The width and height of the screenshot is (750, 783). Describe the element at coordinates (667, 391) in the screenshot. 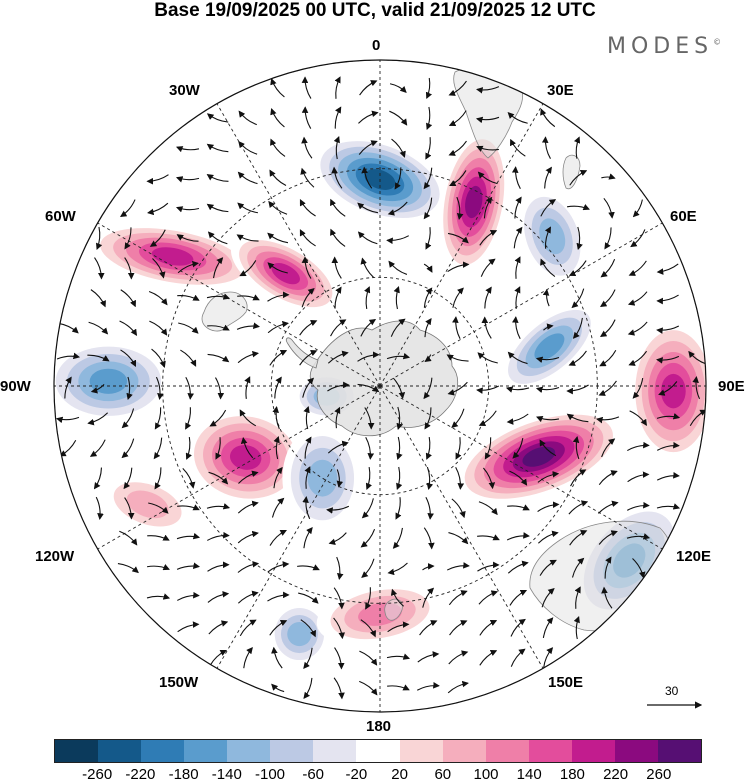

I see `positive-anomaly-center` at that location.